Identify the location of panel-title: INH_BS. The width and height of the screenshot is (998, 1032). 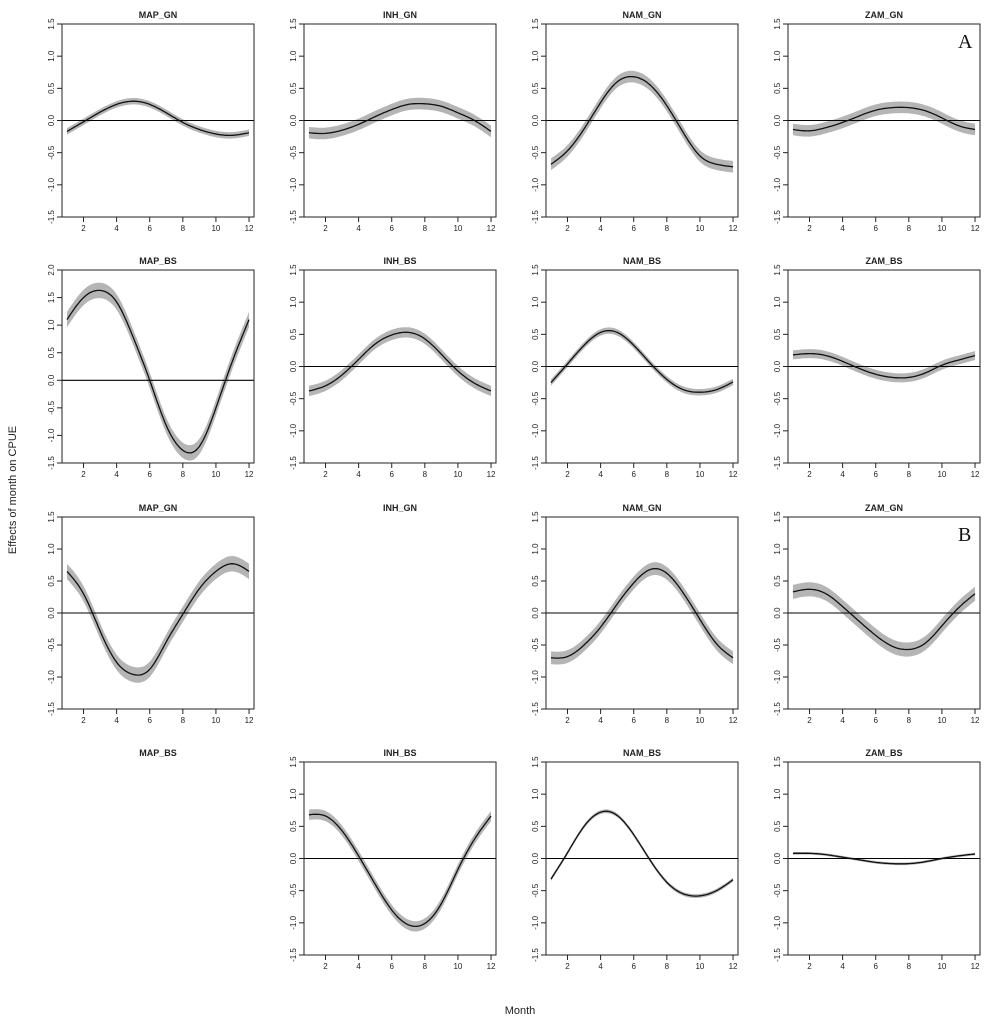
(399, 261).